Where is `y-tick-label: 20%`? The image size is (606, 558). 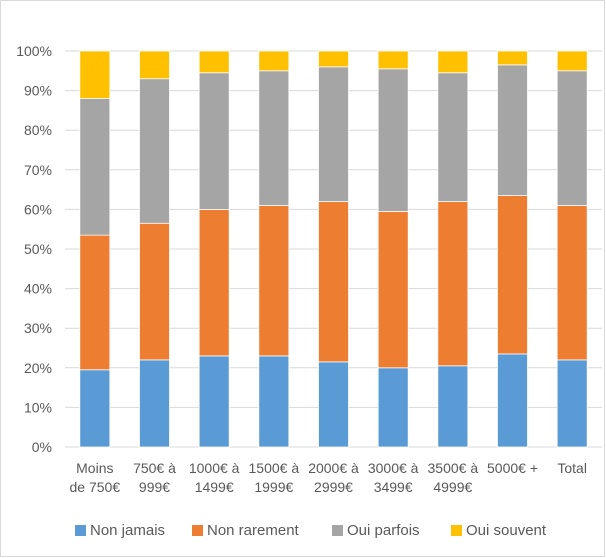 y-tick-label: 20% is located at coordinates (38, 368).